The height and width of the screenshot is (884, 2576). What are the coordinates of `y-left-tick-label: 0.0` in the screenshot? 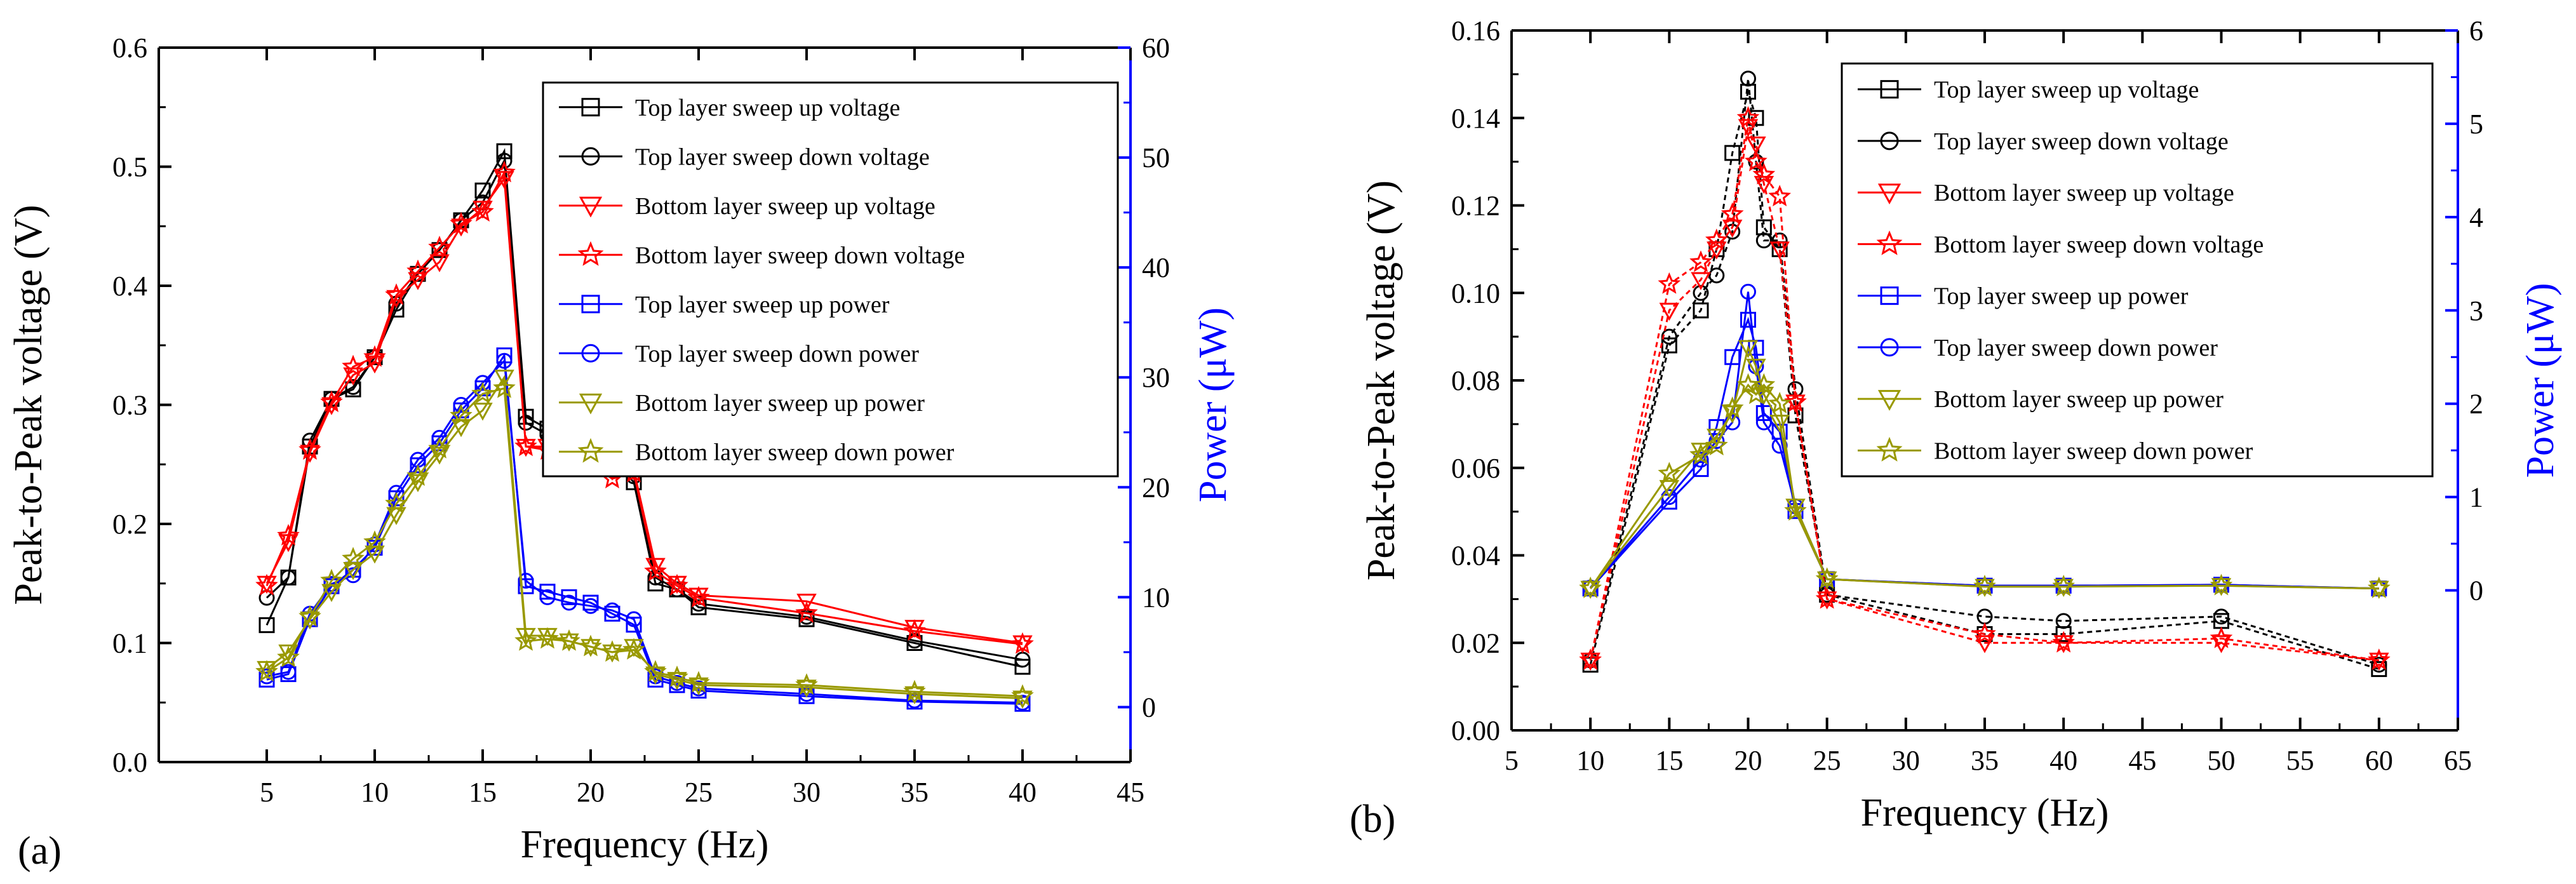 It's located at (129, 763).